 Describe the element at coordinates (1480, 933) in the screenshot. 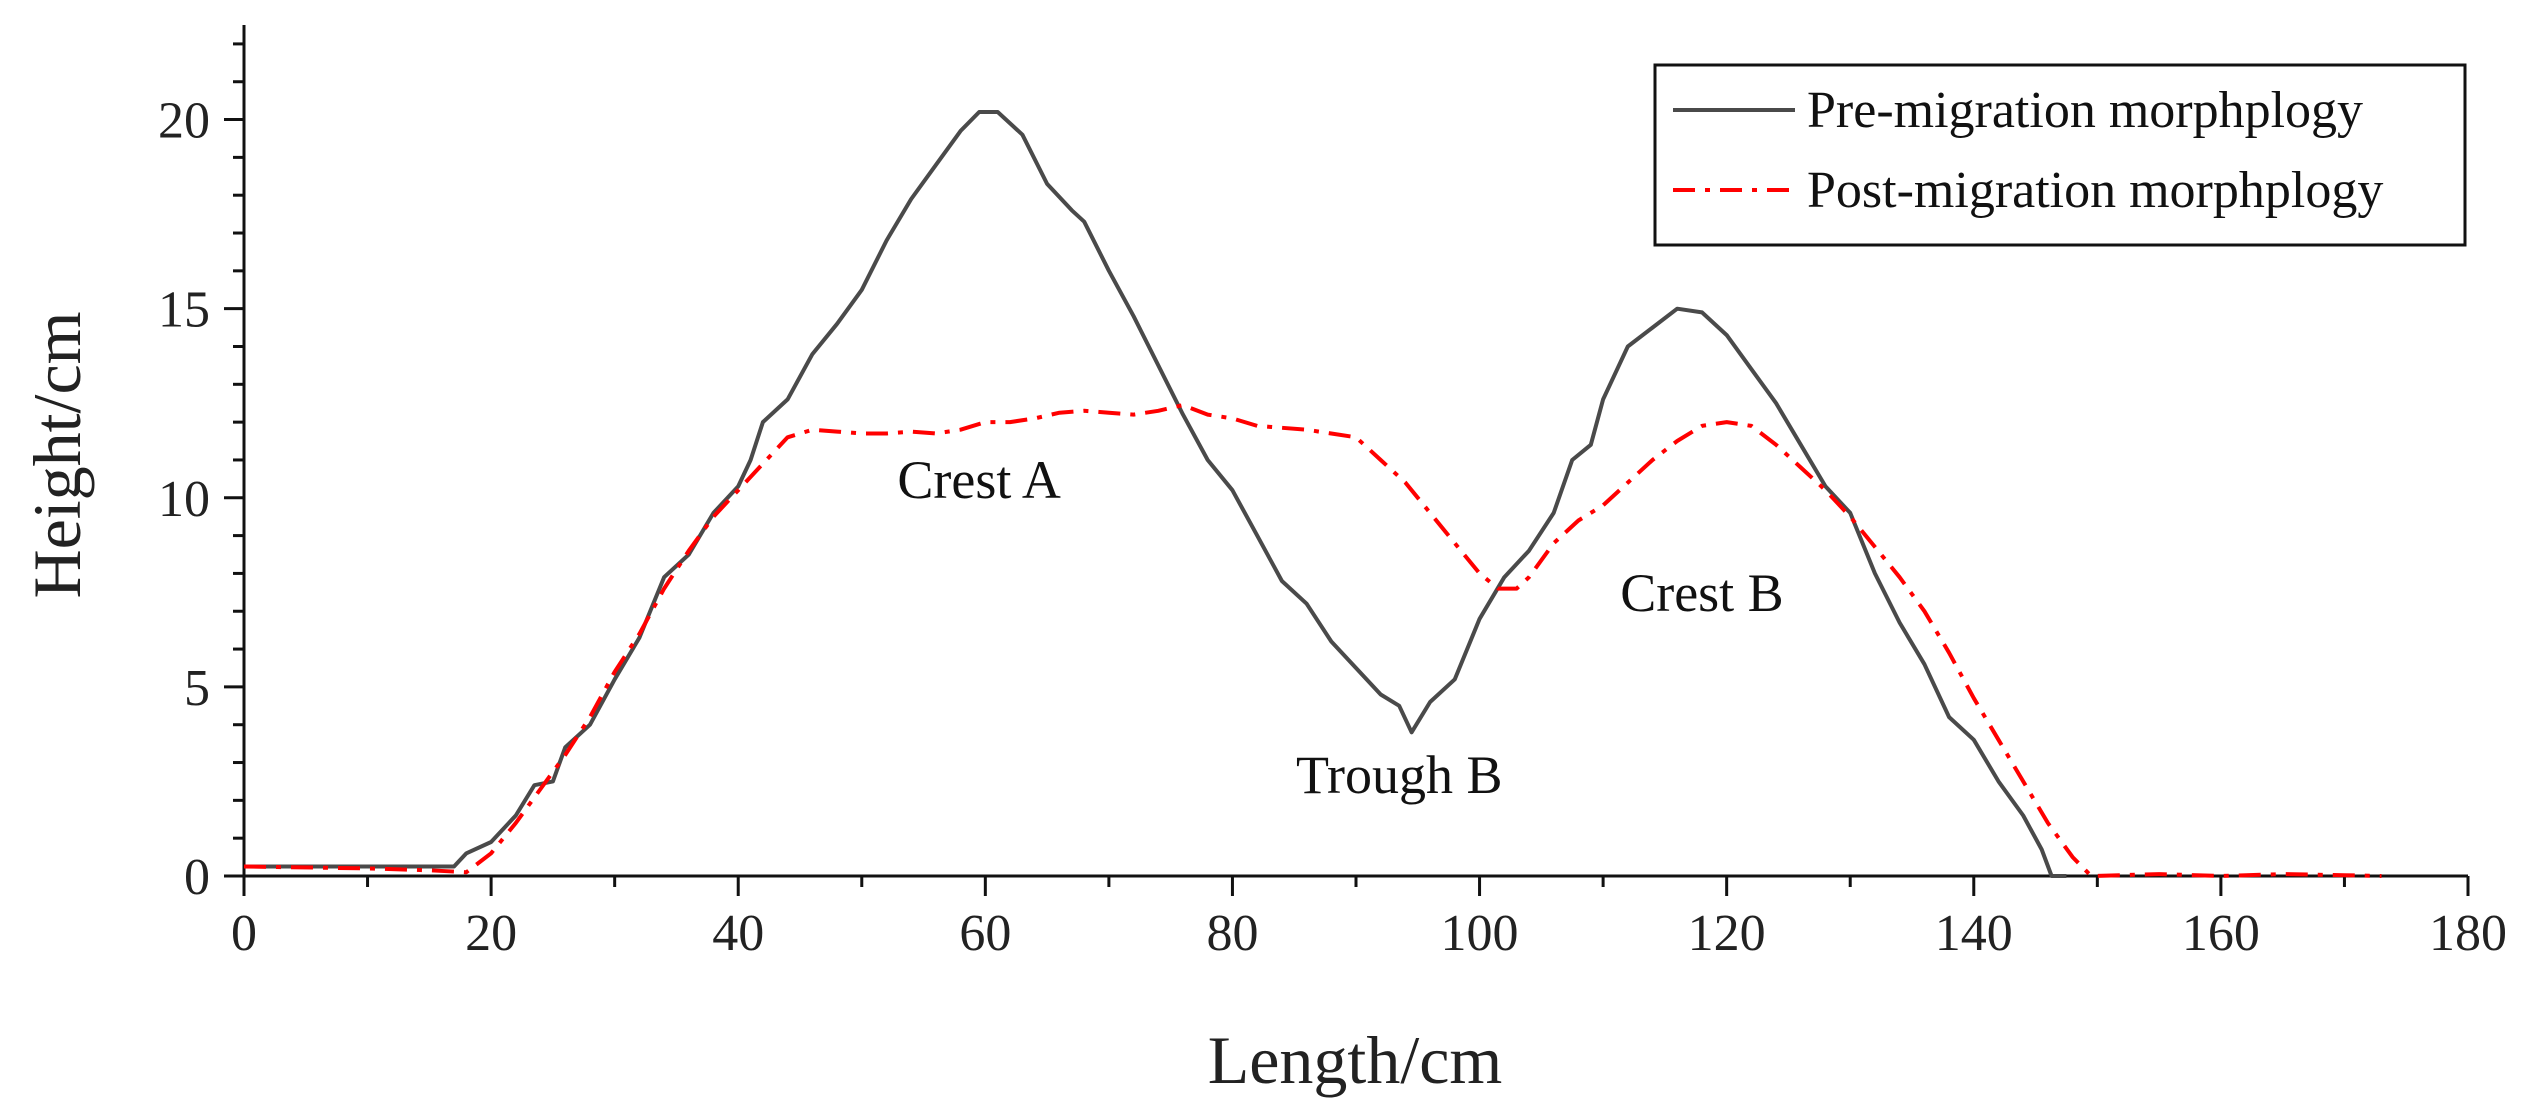

I see `x-tick-label: 100` at that location.